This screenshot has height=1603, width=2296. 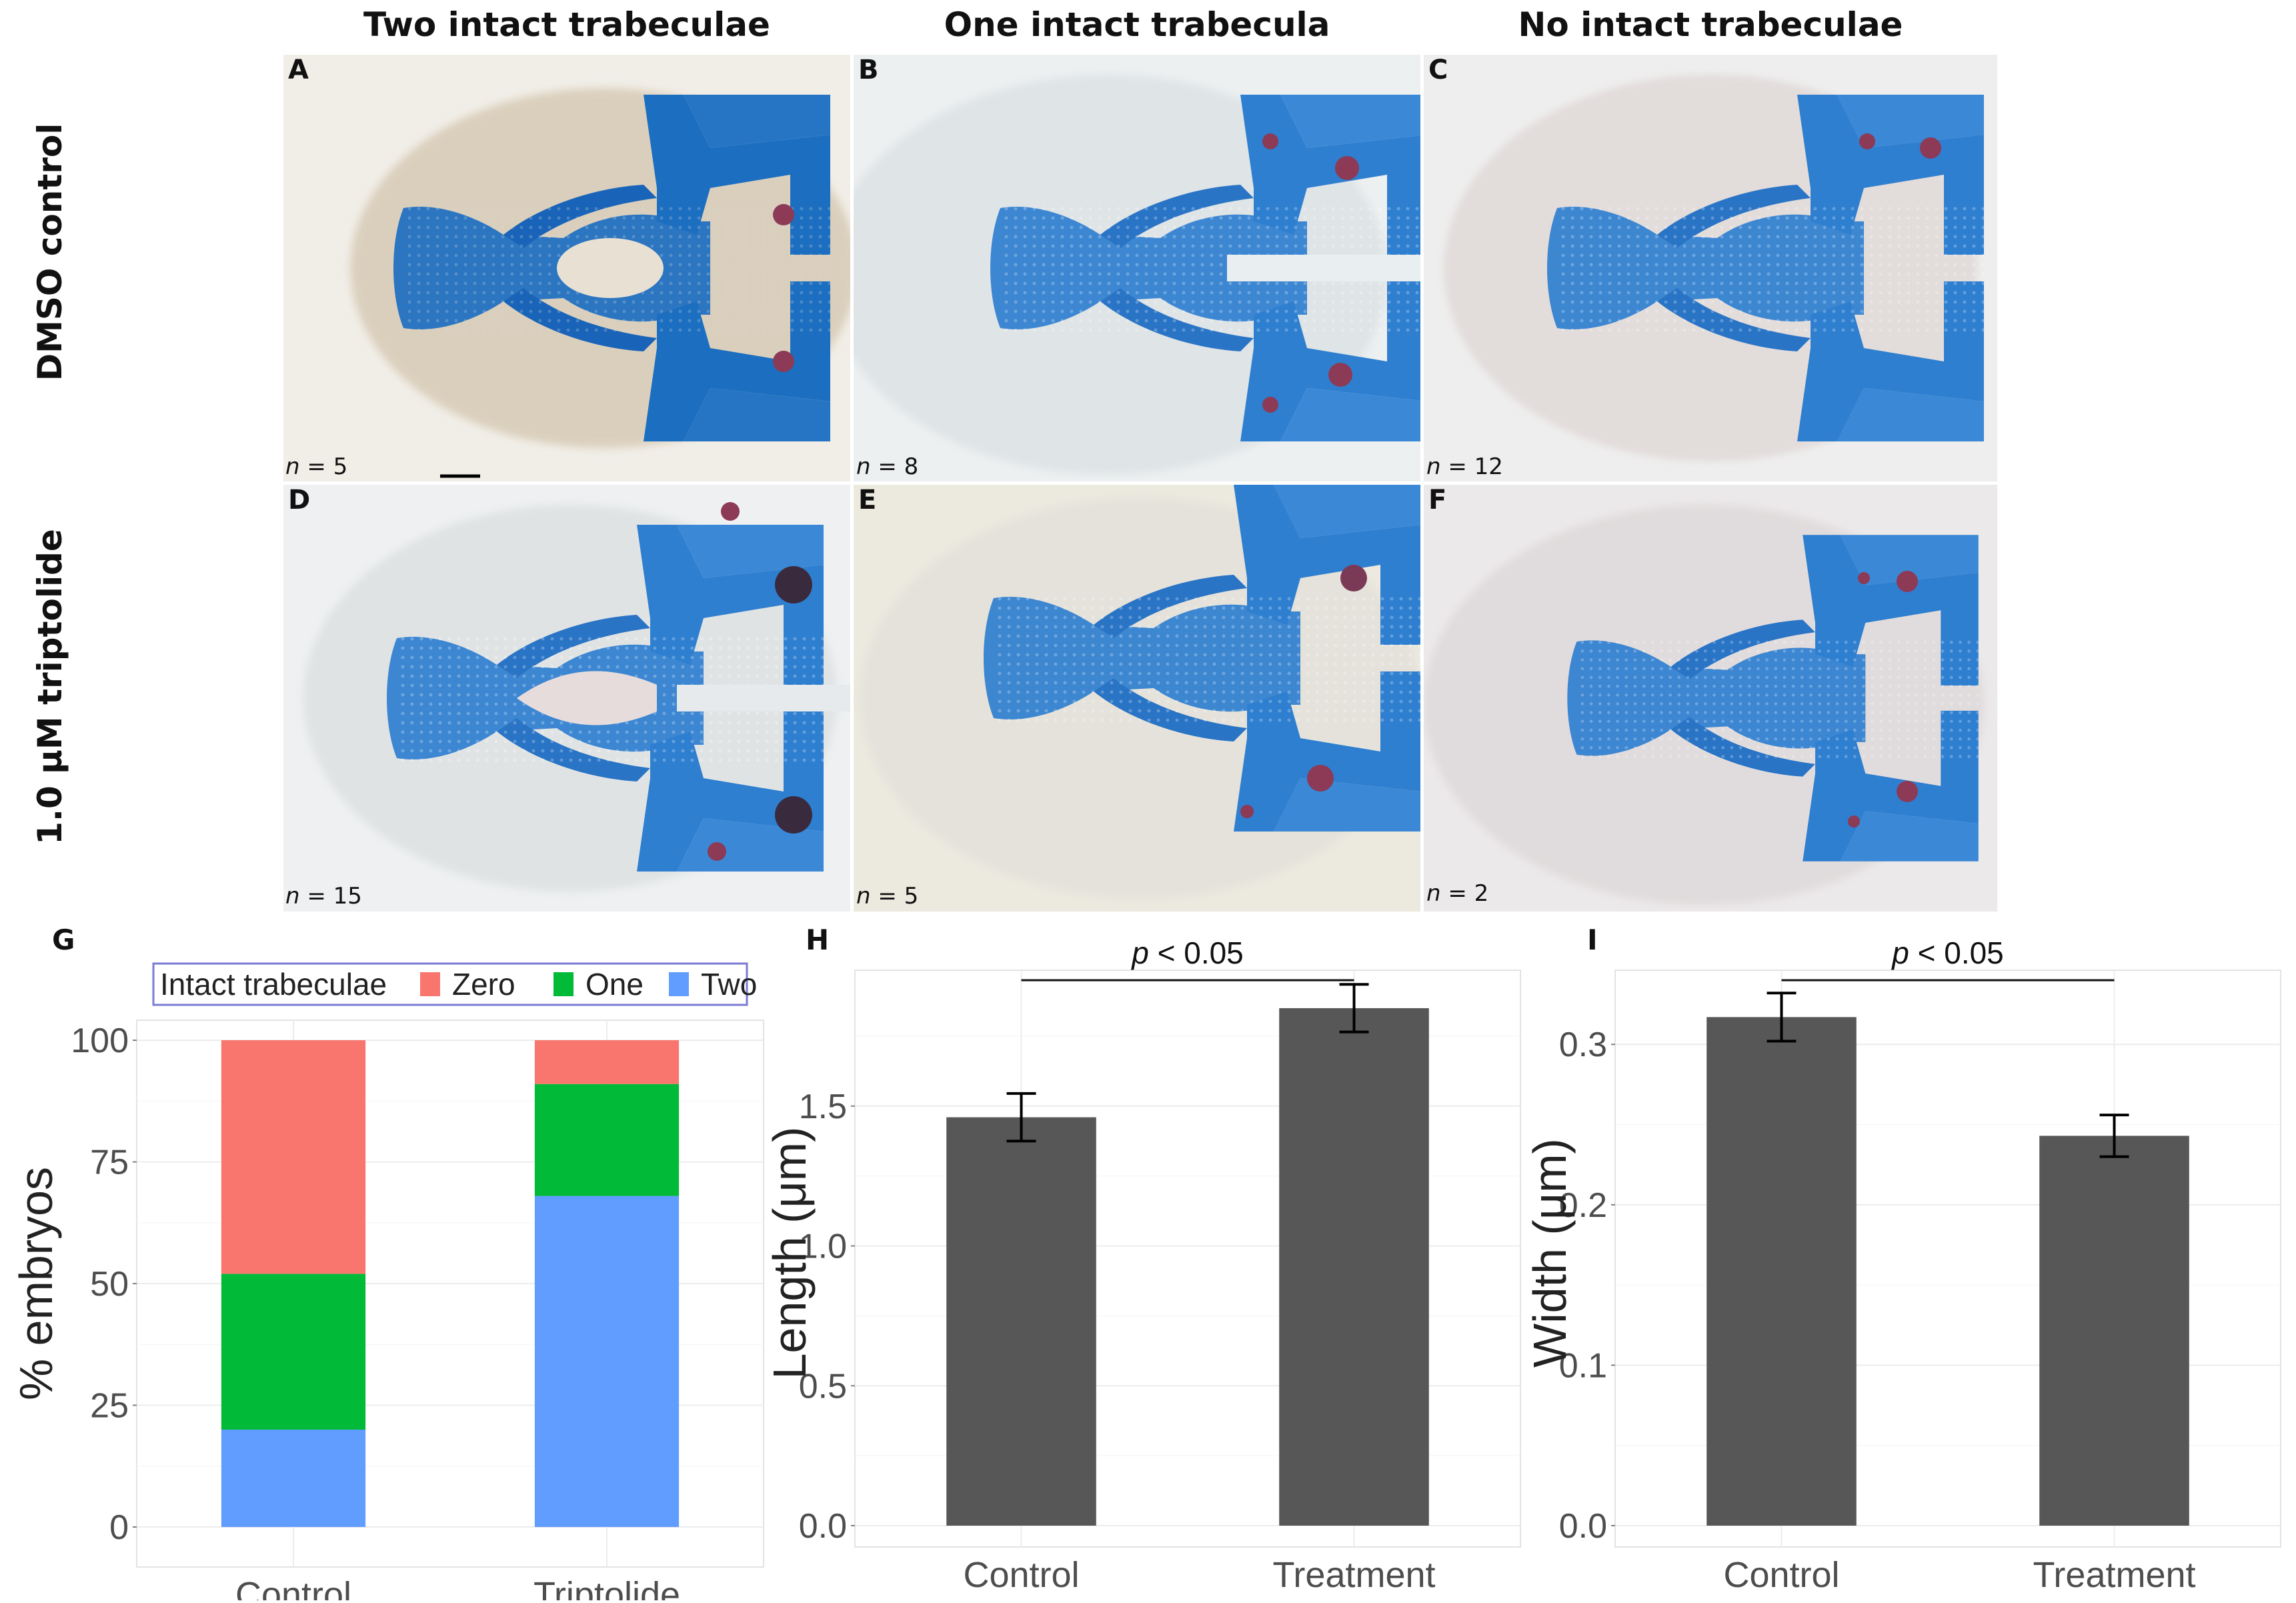 What do you see at coordinates (1457, 893) in the screenshot?
I see `sample-size-f: n = 2` at bounding box center [1457, 893].